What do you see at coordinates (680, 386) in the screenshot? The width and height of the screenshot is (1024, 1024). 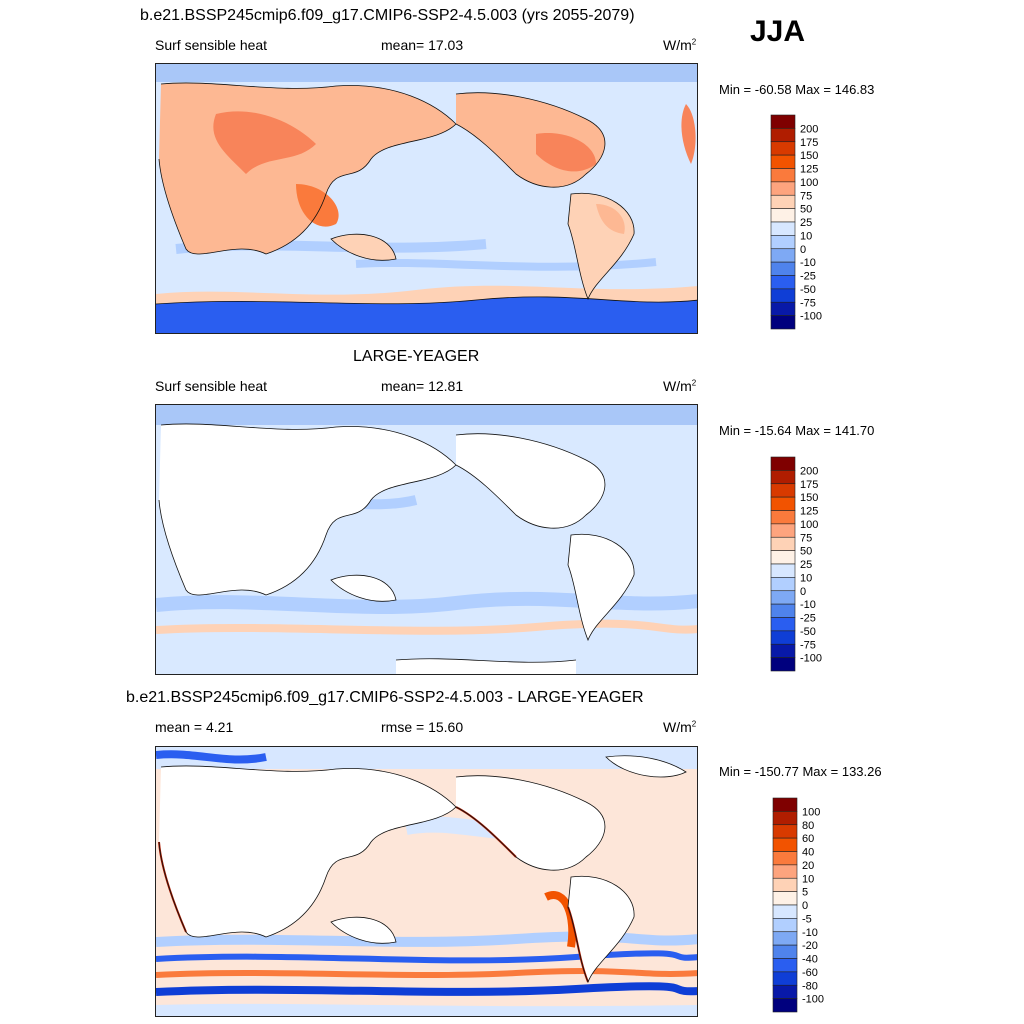 I see `panel-2-units: W/m2` at bounding box center [680, 386].